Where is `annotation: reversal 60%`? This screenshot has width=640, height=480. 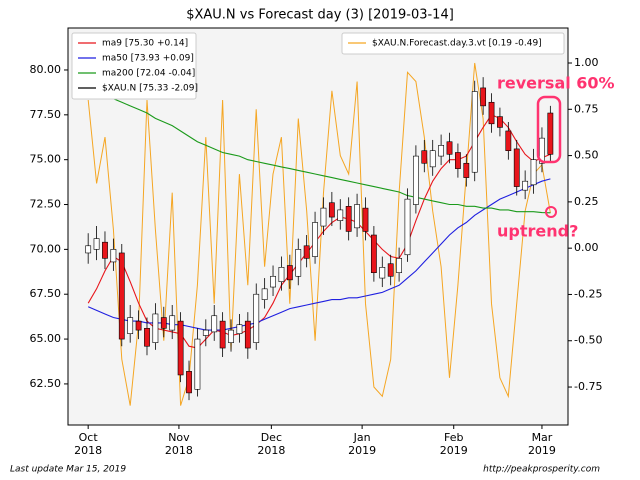
annotation: reversal 60% is located at coordinates (556, 83).